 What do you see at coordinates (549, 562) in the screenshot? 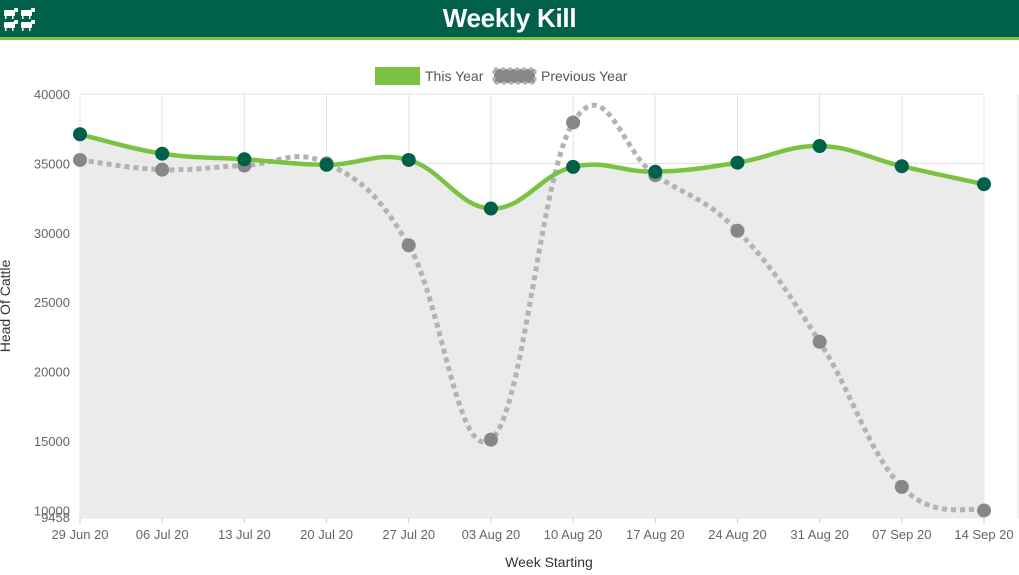
I see `x-axis-title: Week Starting` at bounding box center [549, 562].